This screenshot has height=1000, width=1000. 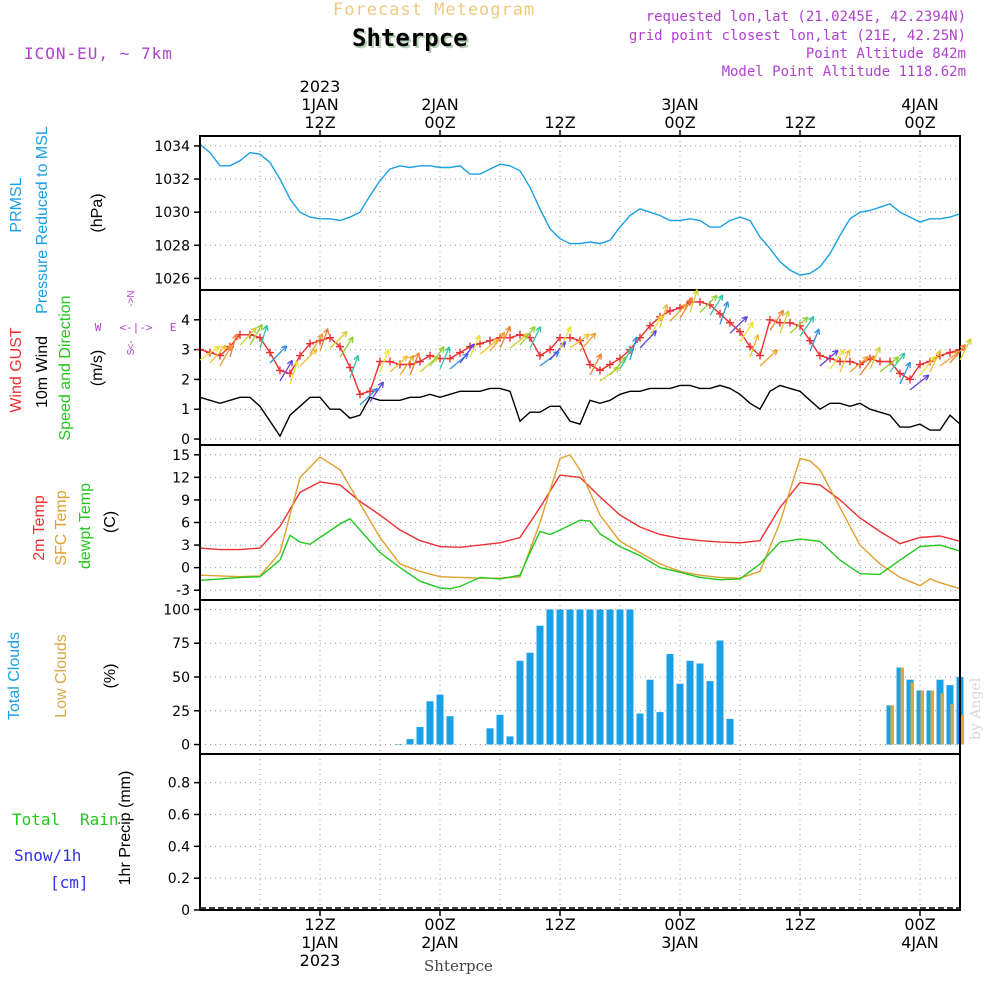 What do you see at coordinates (680, 104) in the screenshot?
I see `x-tick-label-top: 3JAN` at bounding box center [680, 104].